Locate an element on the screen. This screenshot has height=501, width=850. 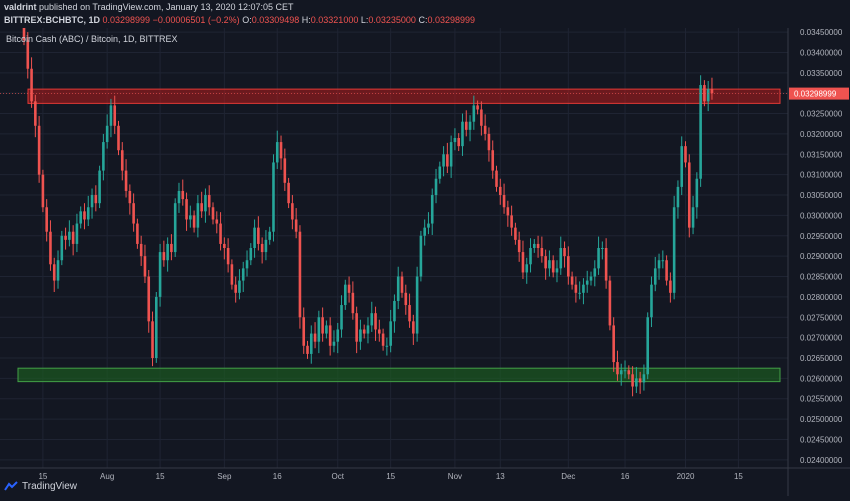
x-tick-label: Dec is located at coordinates (568, 476).